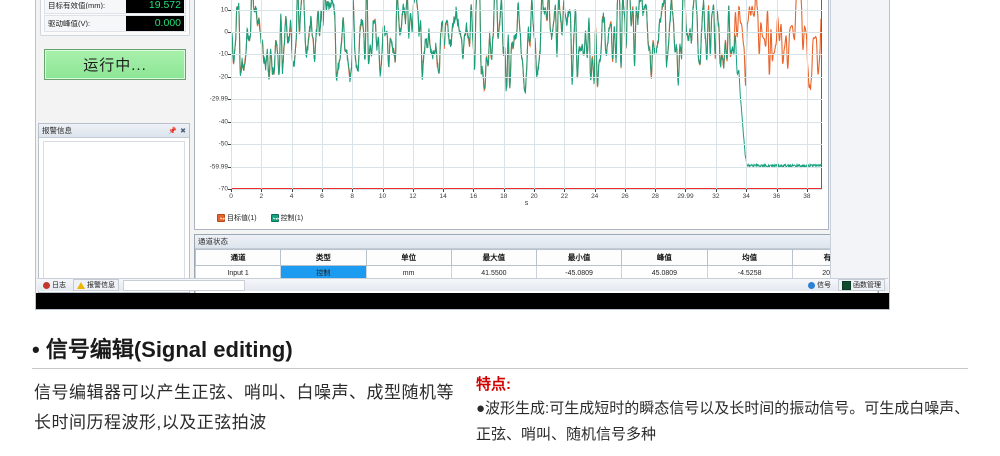 This screenshot has height=456, width=1000. Describe the element at coordinates (746, 196) in the screenshot. I see `x-axis-tick-label: 34` at that location.